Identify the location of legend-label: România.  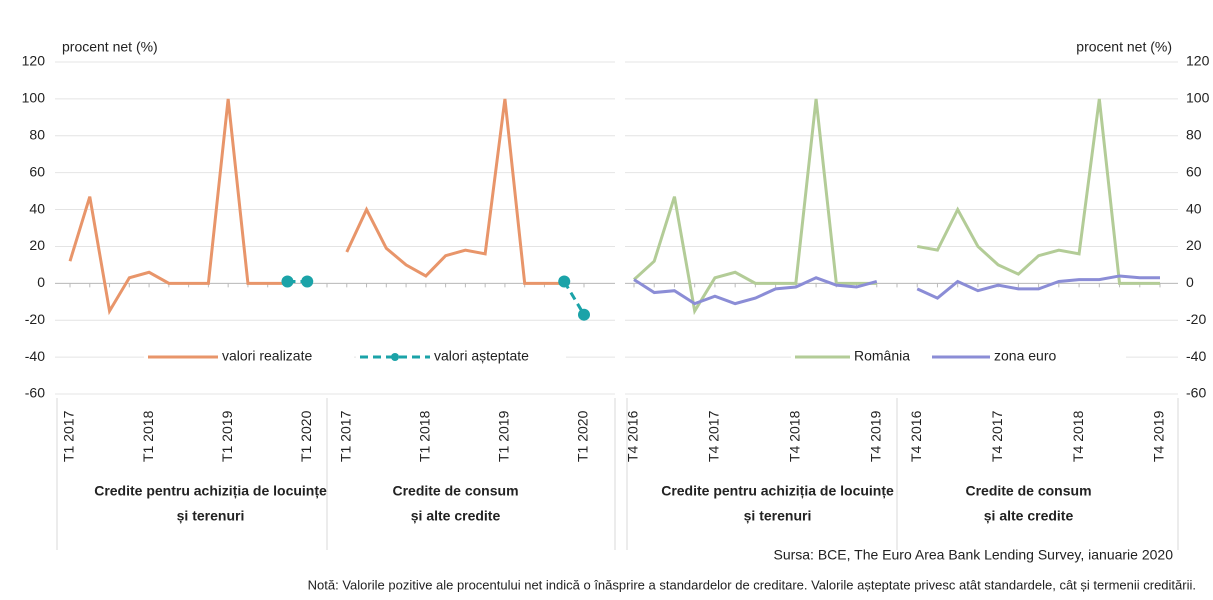
(882, 356).